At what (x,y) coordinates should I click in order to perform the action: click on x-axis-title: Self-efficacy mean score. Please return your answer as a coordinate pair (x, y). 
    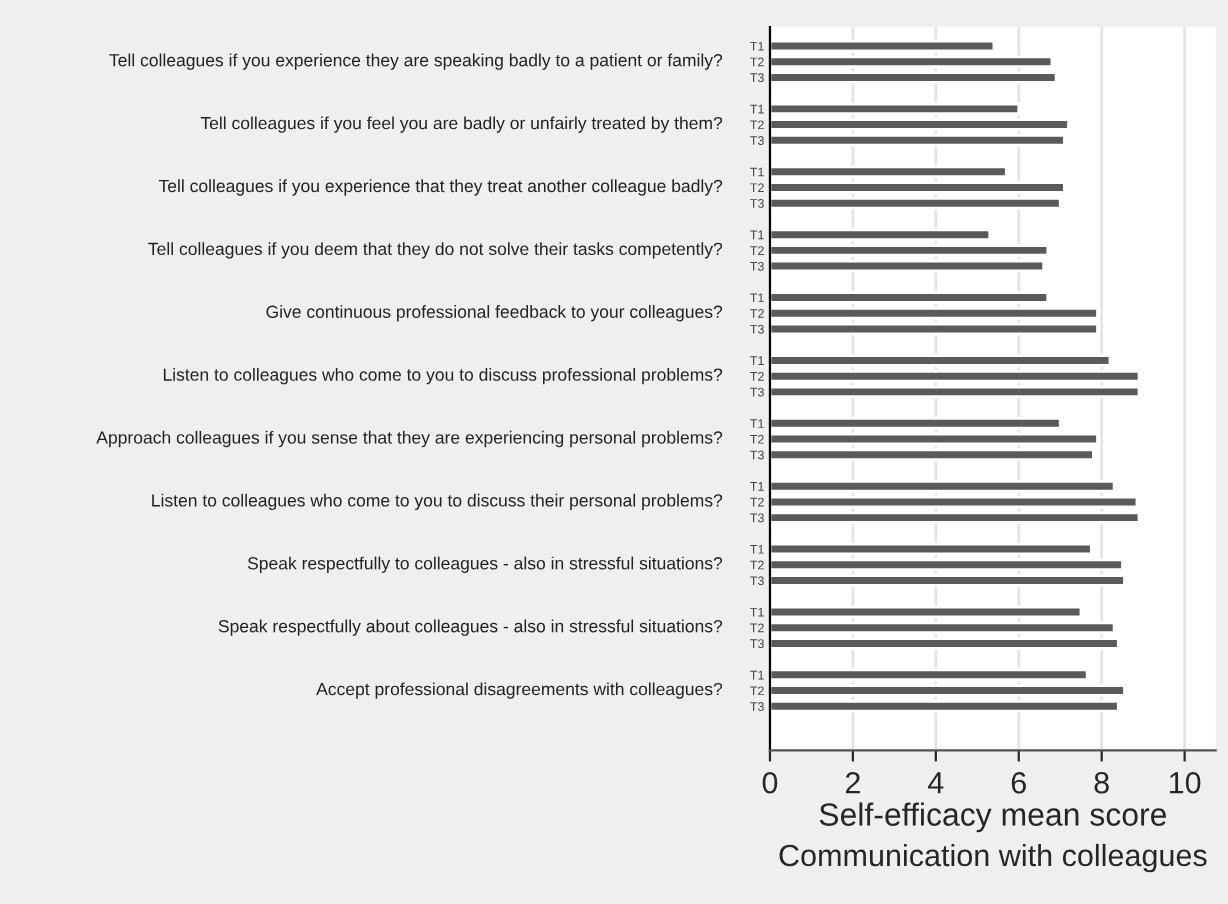
    Looking at the image, I should click on (993, 817).